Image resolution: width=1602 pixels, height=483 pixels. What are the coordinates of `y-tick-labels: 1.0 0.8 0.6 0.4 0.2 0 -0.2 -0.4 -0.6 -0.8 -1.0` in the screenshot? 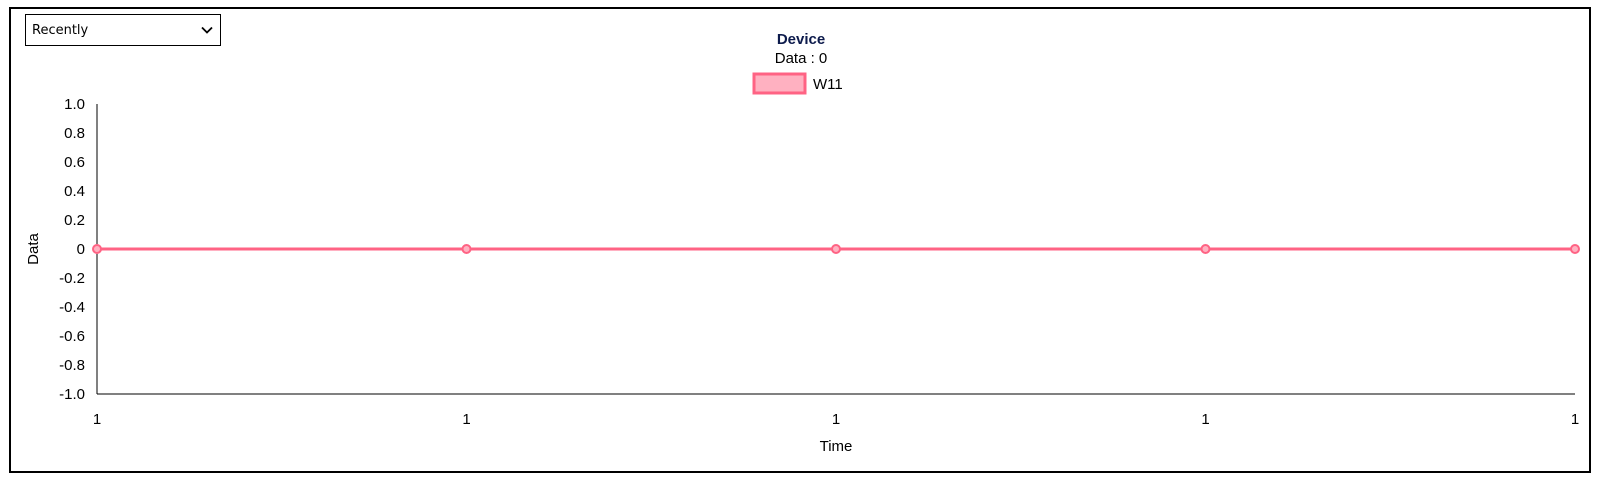 It's located at (72, 249).